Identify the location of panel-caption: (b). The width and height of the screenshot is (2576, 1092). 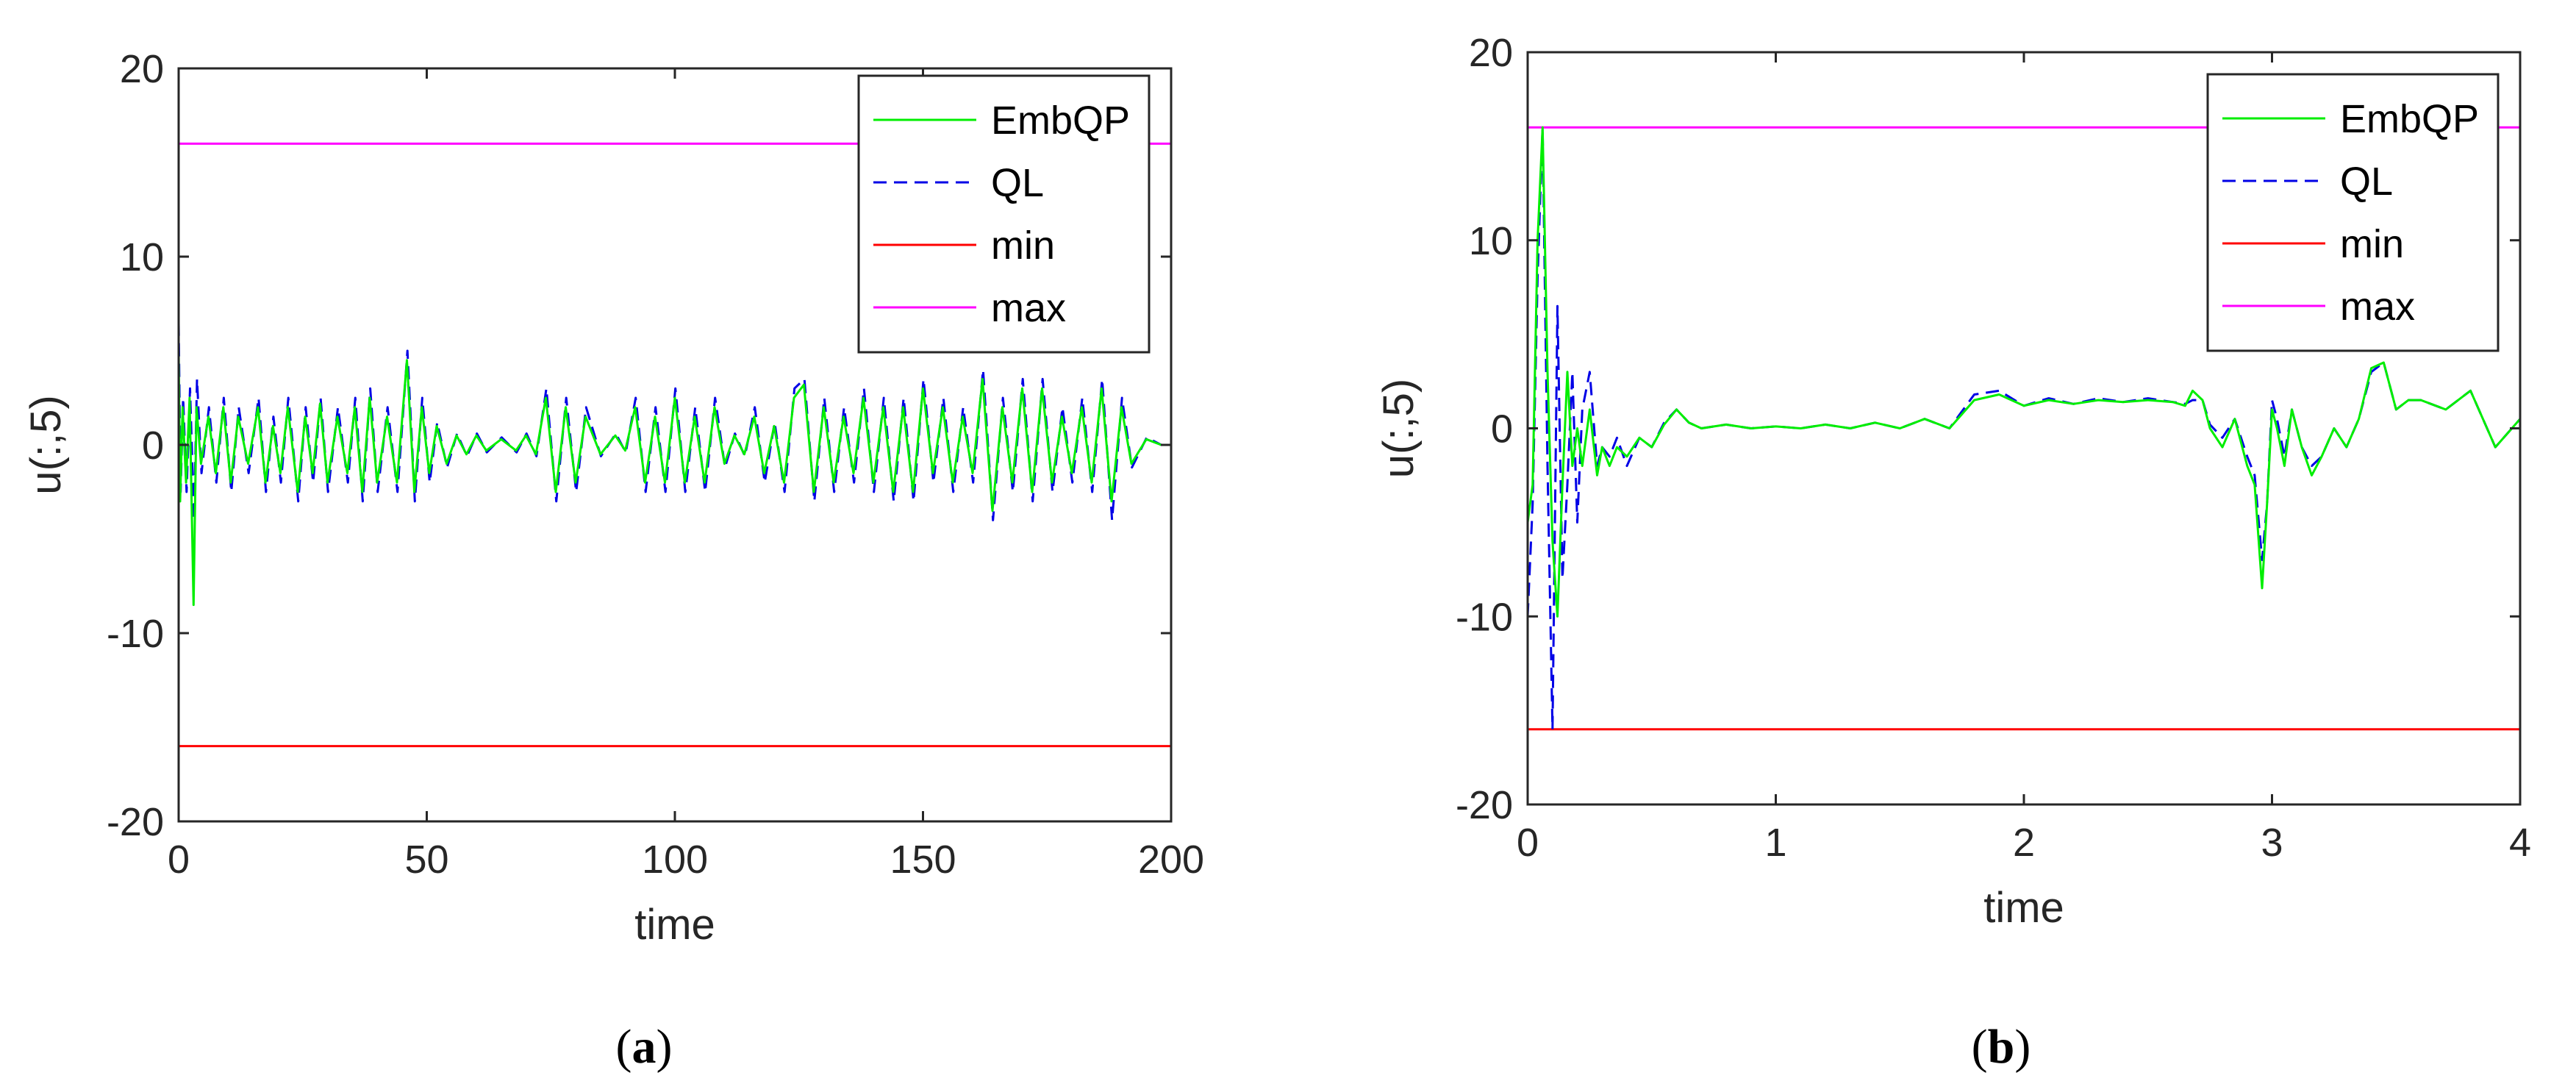
(2002, 1047).